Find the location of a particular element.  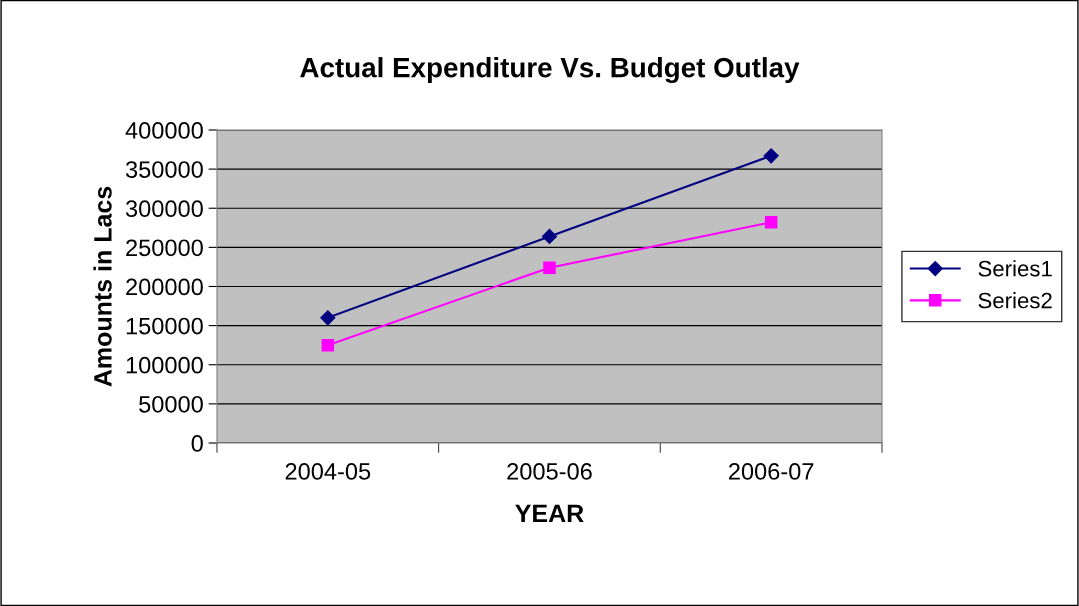

y-tick-label: 250000 is located at coordinates (164, 248).